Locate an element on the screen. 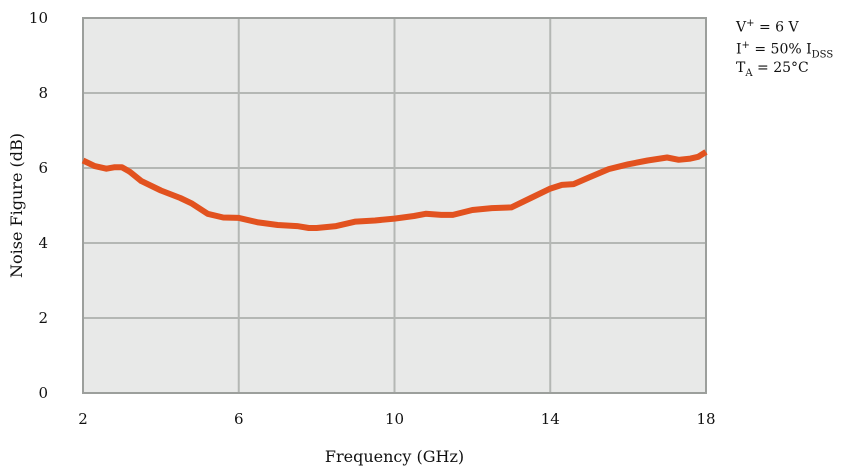 This screenshot has width=842, height=470. y-tick-label: 4 is located at coordinates (43, 243).